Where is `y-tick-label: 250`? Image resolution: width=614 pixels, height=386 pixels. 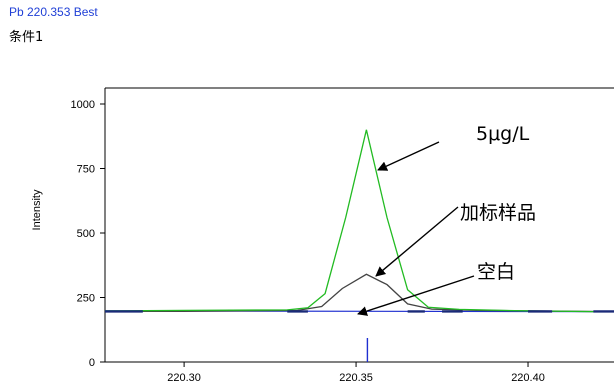
y-tick-label: 250 is located at coordinates (86, 299).